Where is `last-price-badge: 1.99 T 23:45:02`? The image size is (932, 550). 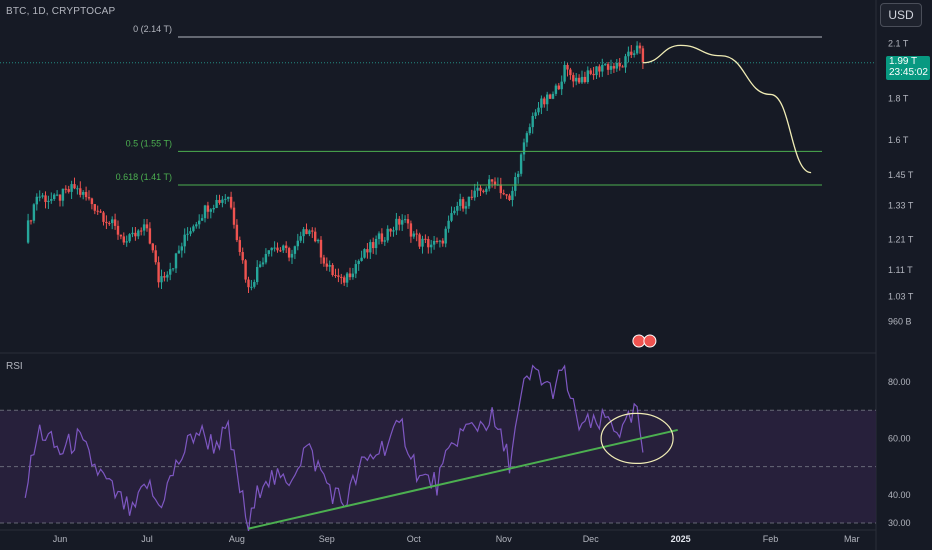
last-price-badge: 1.99 T 23:45:02 is located at coordinates (908, 68).